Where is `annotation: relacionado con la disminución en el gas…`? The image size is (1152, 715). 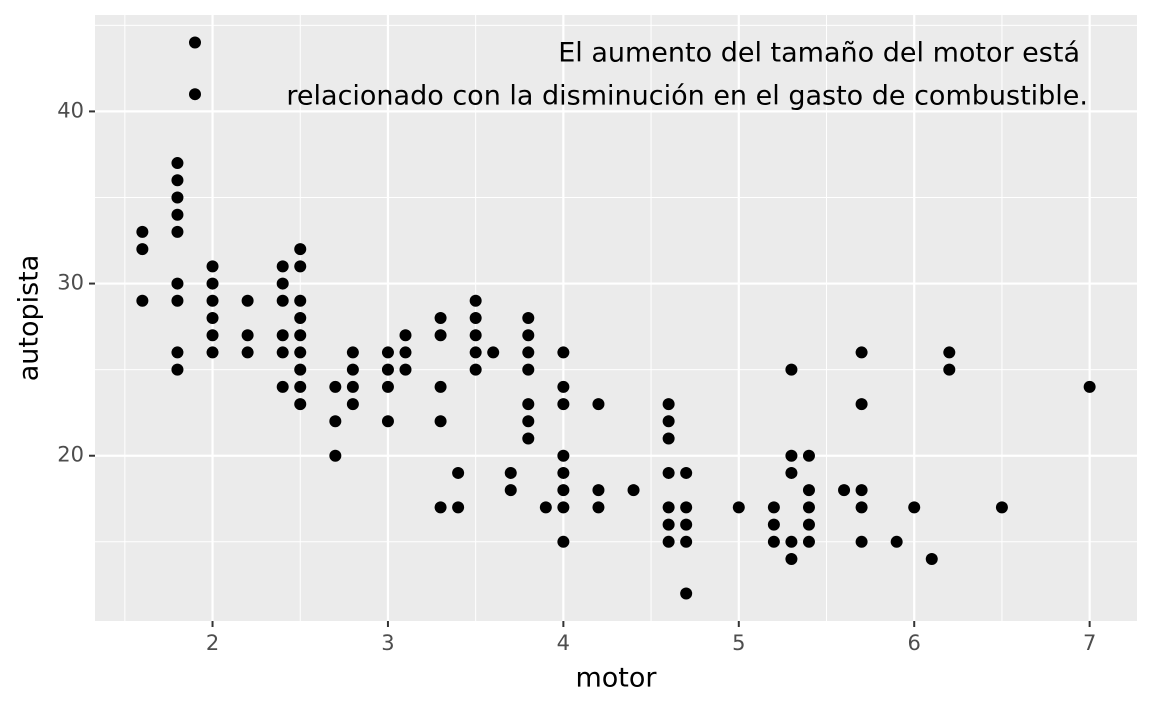 annotation: relacionado con la disminución en el gas… is located at coordinates (687, 96).